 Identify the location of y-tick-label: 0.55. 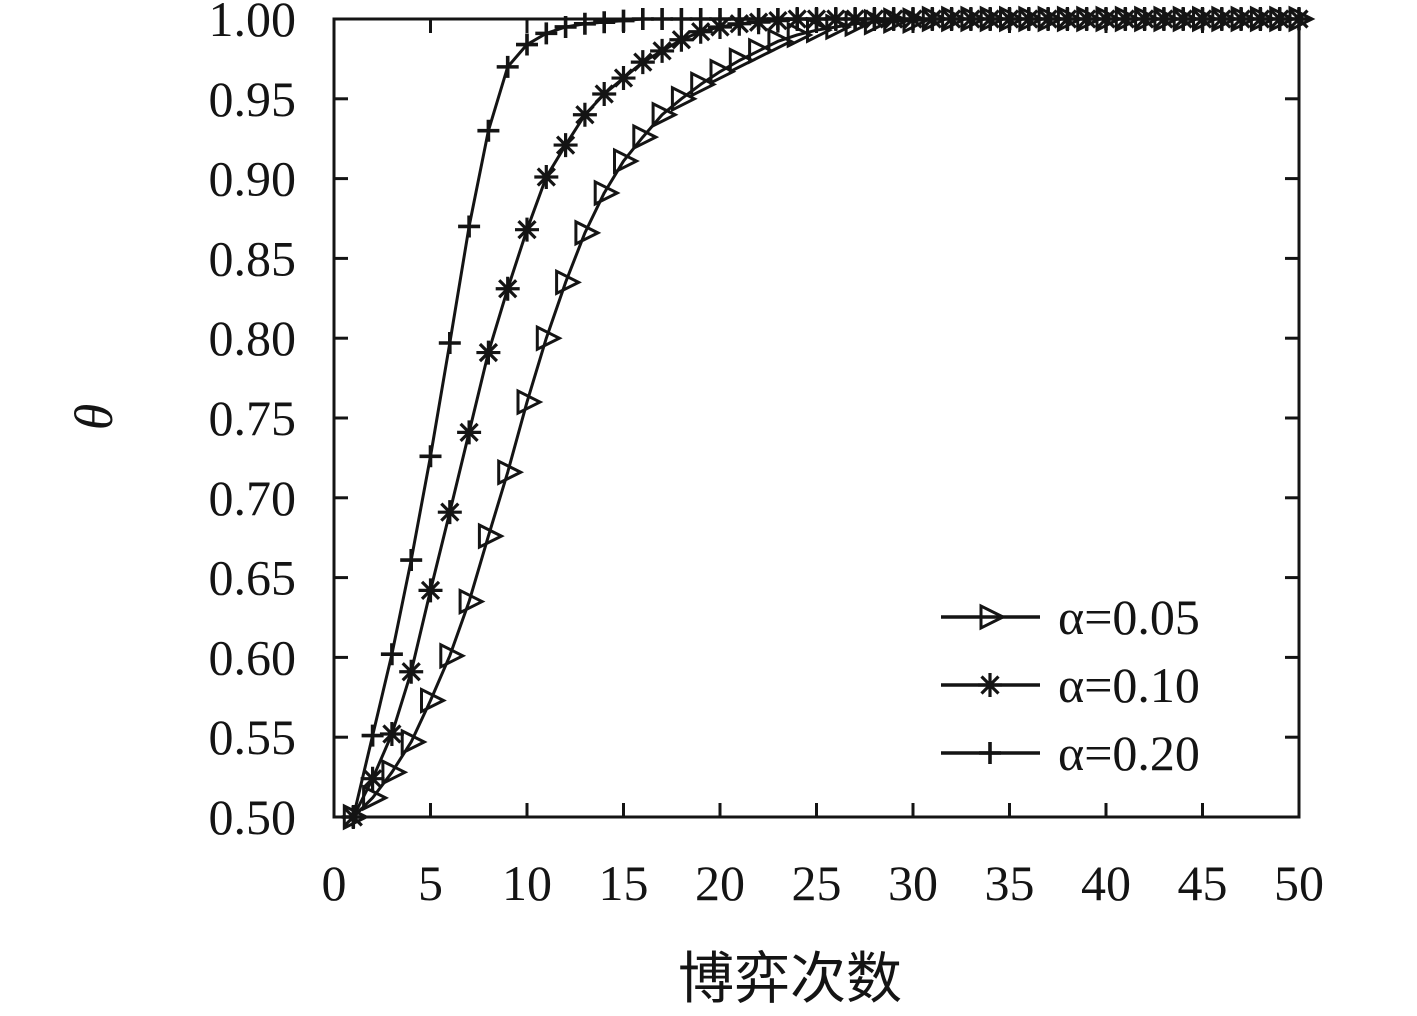
(253, 737).